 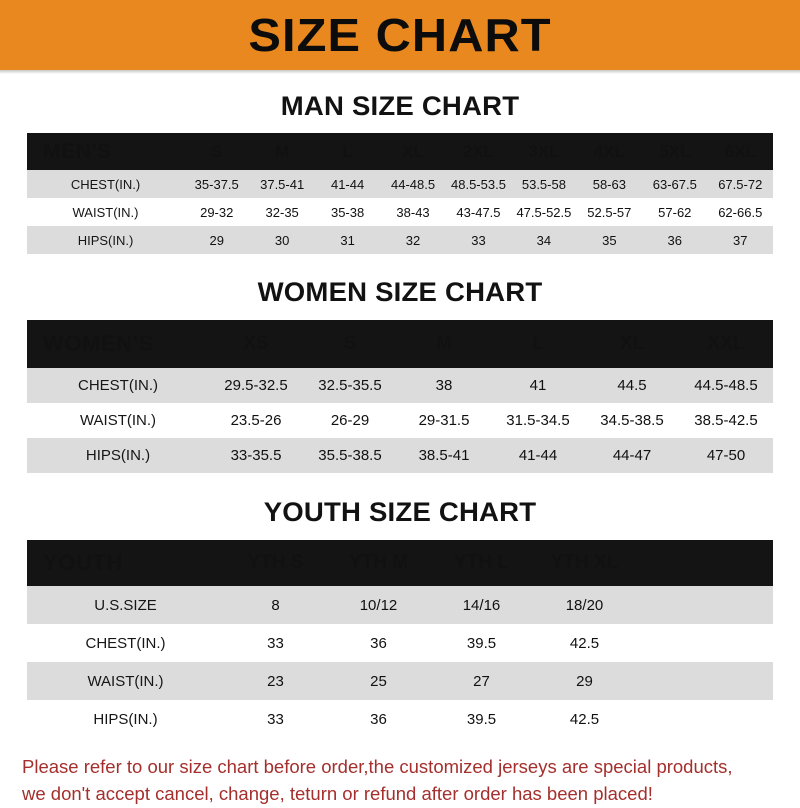 What do you see at coordinates (350, 455) in the screenshot?
I see `women-cell-2-1: 35.5-38.5` at bounding box center [350, 455].